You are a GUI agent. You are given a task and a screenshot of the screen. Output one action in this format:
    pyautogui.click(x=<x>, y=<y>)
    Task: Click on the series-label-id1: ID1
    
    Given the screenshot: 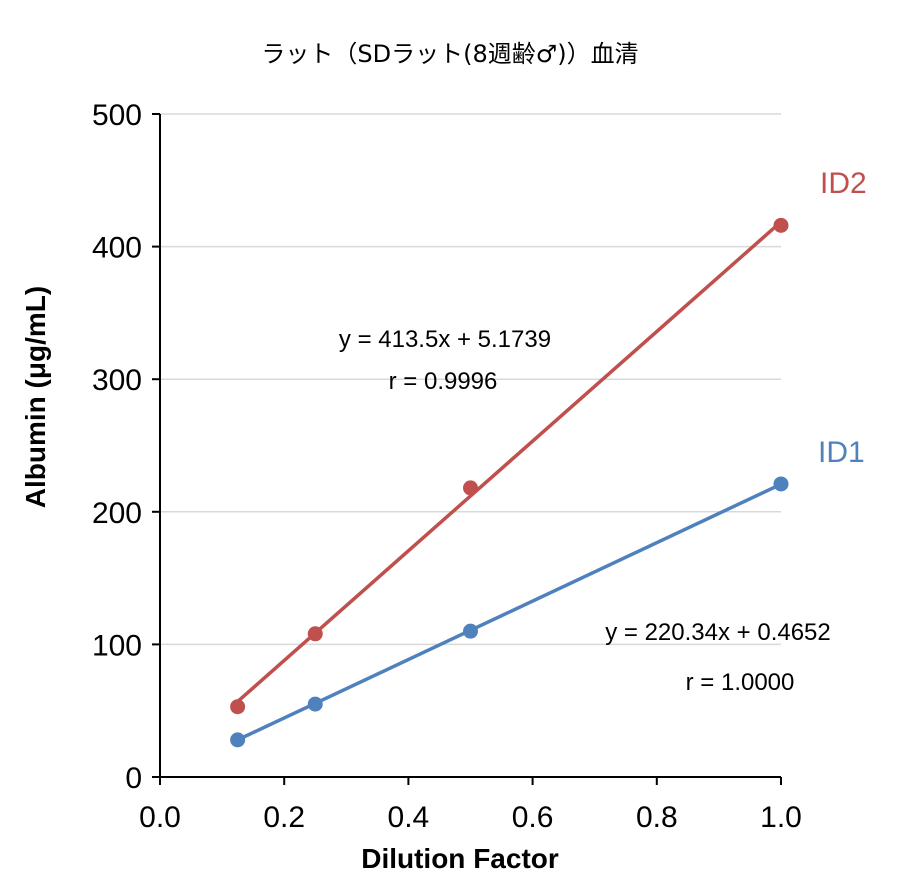 What is the action you would take?
    pyautogui.click(x=841, y=452)
    